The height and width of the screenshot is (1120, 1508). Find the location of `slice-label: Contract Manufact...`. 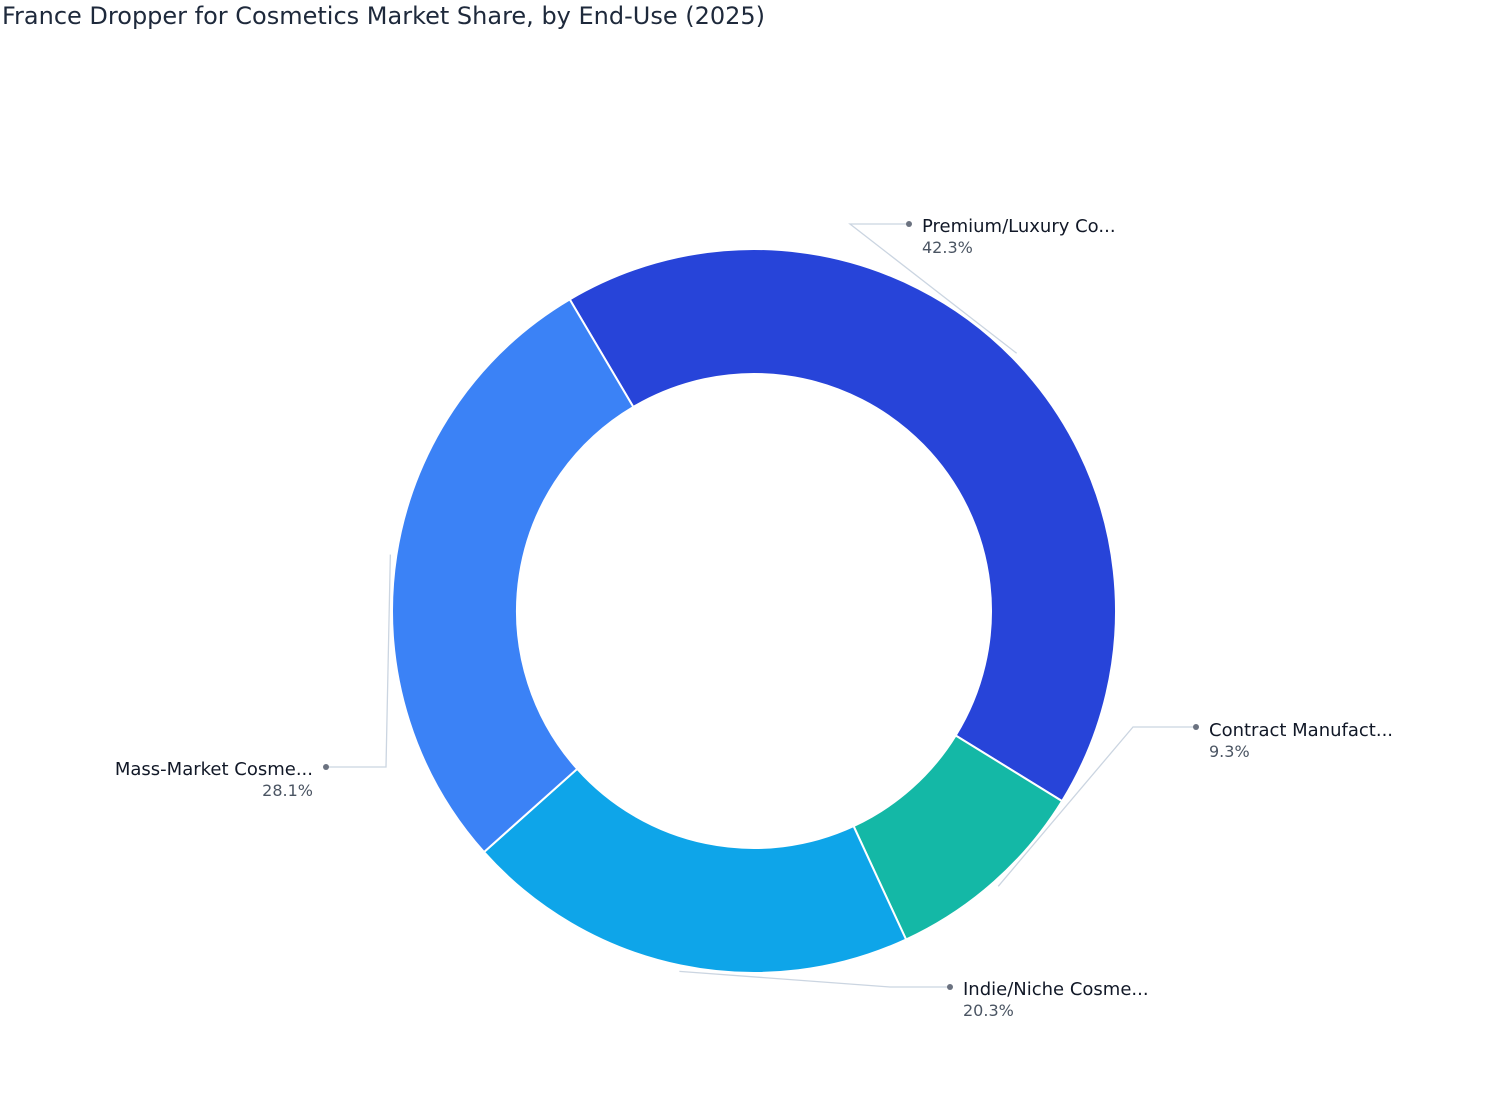

slice-label: Contract Manufact... is located at coordinates (1301, 730).